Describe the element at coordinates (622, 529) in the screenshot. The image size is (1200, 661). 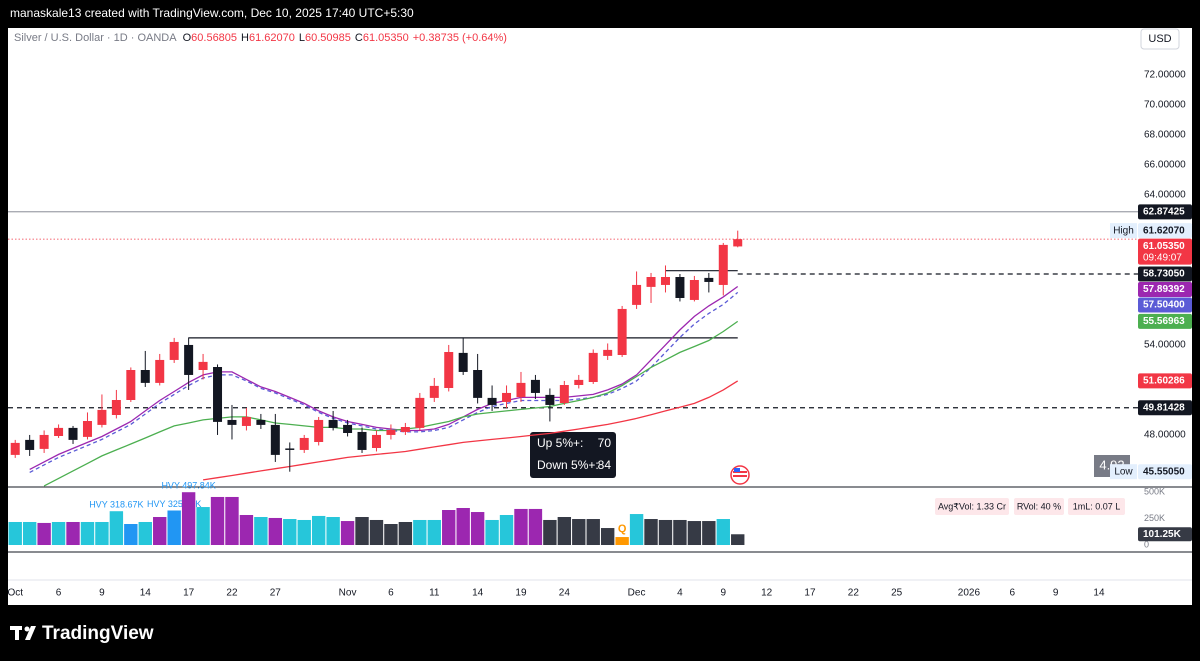
I see `volume-marker: Q` at that location.